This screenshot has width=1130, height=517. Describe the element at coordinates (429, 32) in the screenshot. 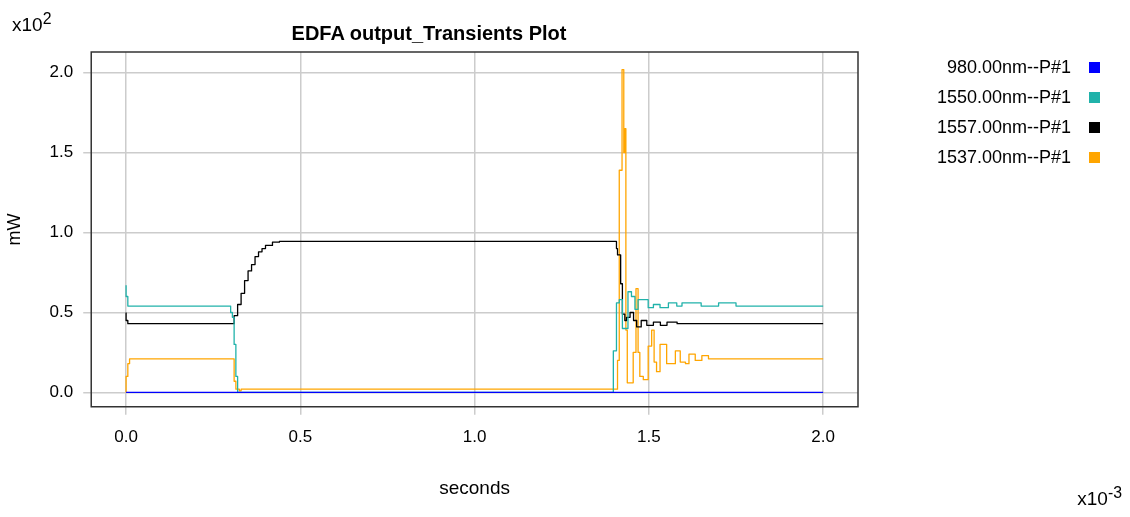

I see `chart-title: EDFA output_Transients Plot` at that location.